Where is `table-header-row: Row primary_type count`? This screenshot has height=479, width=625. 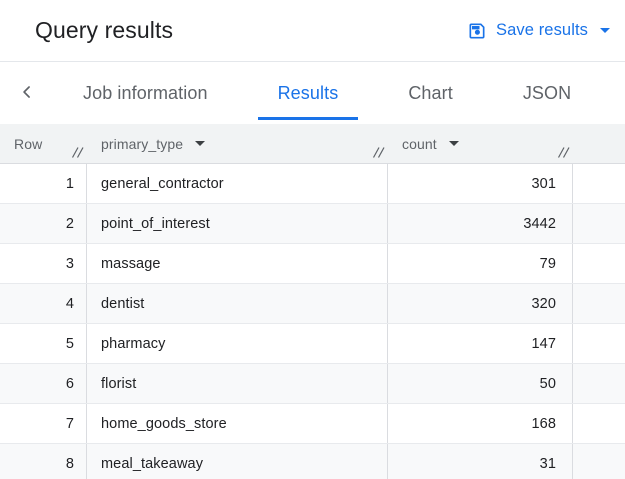 table-header-row: Row primary_type count is located at coordinates (312, 144).